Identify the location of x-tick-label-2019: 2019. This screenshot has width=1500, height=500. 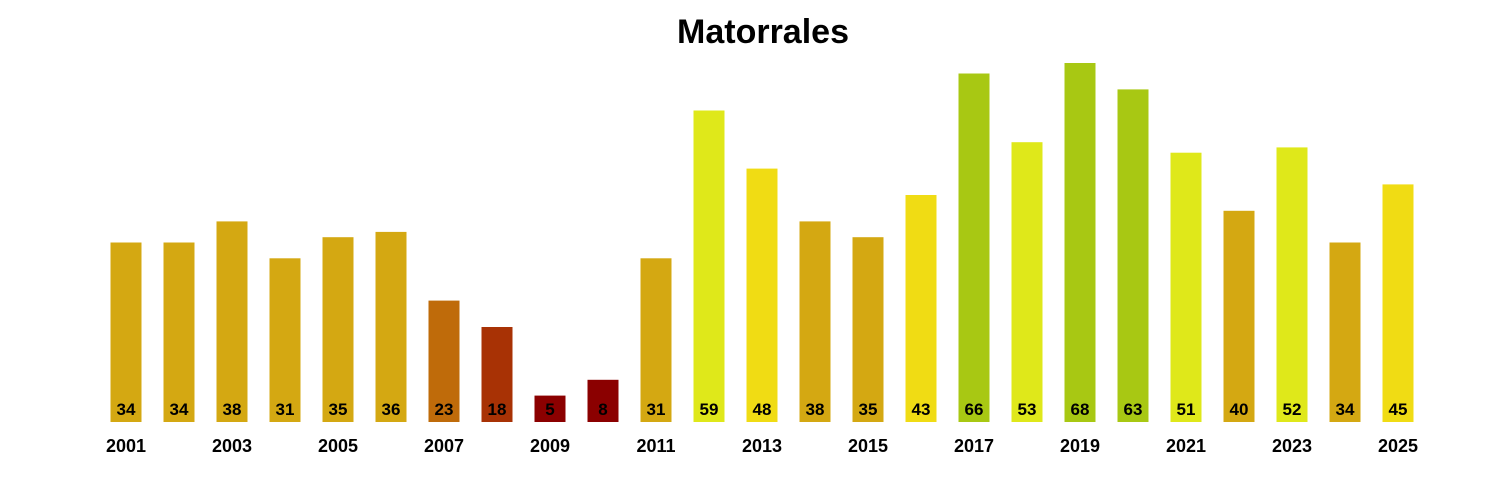
(1080, 446).